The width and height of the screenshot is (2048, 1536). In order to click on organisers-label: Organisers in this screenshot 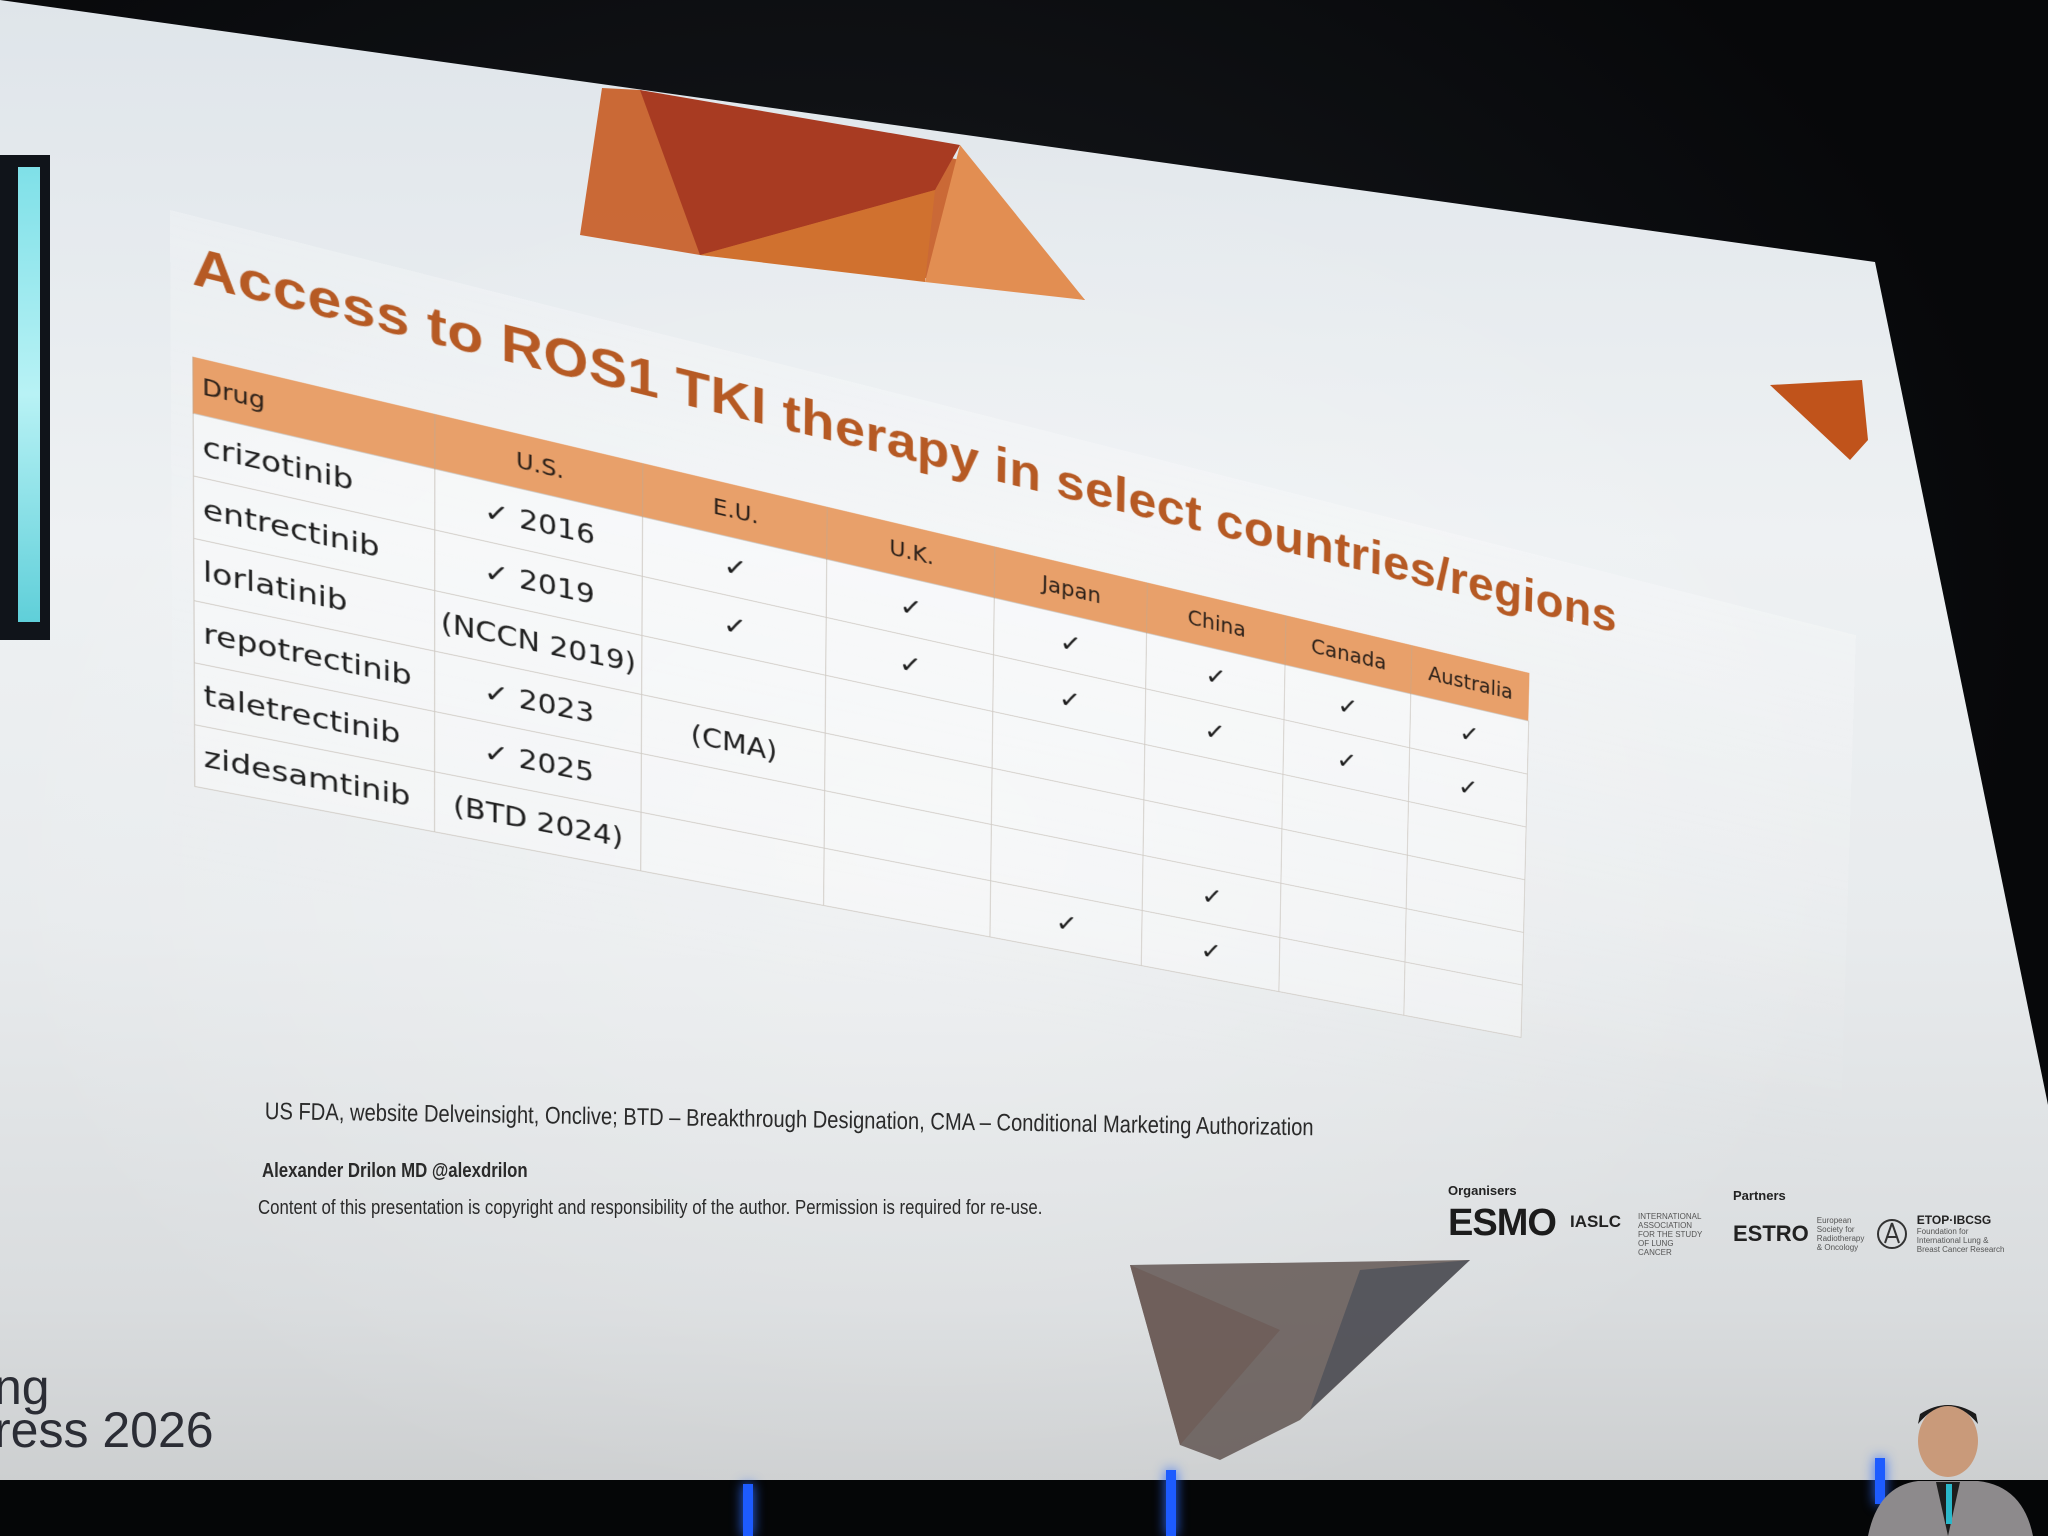, I will do `click(1502, 1190)`.